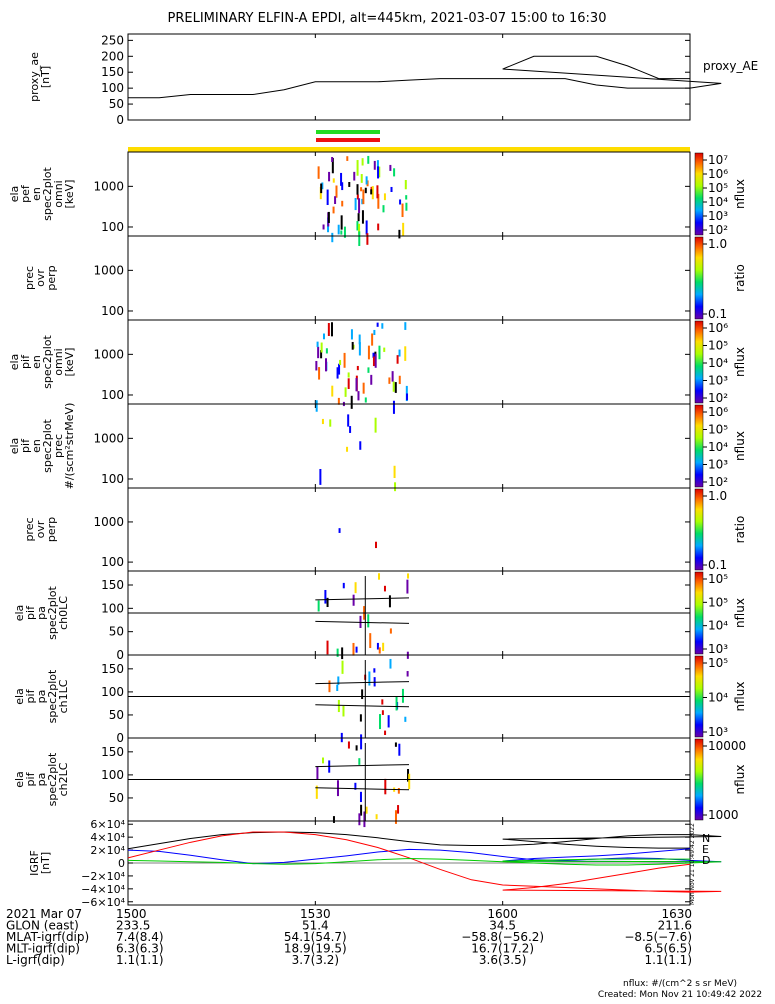 The height and width of the screenshot is (1004, 775). Describe the element at coordinates (718, 346) in the screenshot. I see `colorbar-tick-label: 10⁵` at that location.